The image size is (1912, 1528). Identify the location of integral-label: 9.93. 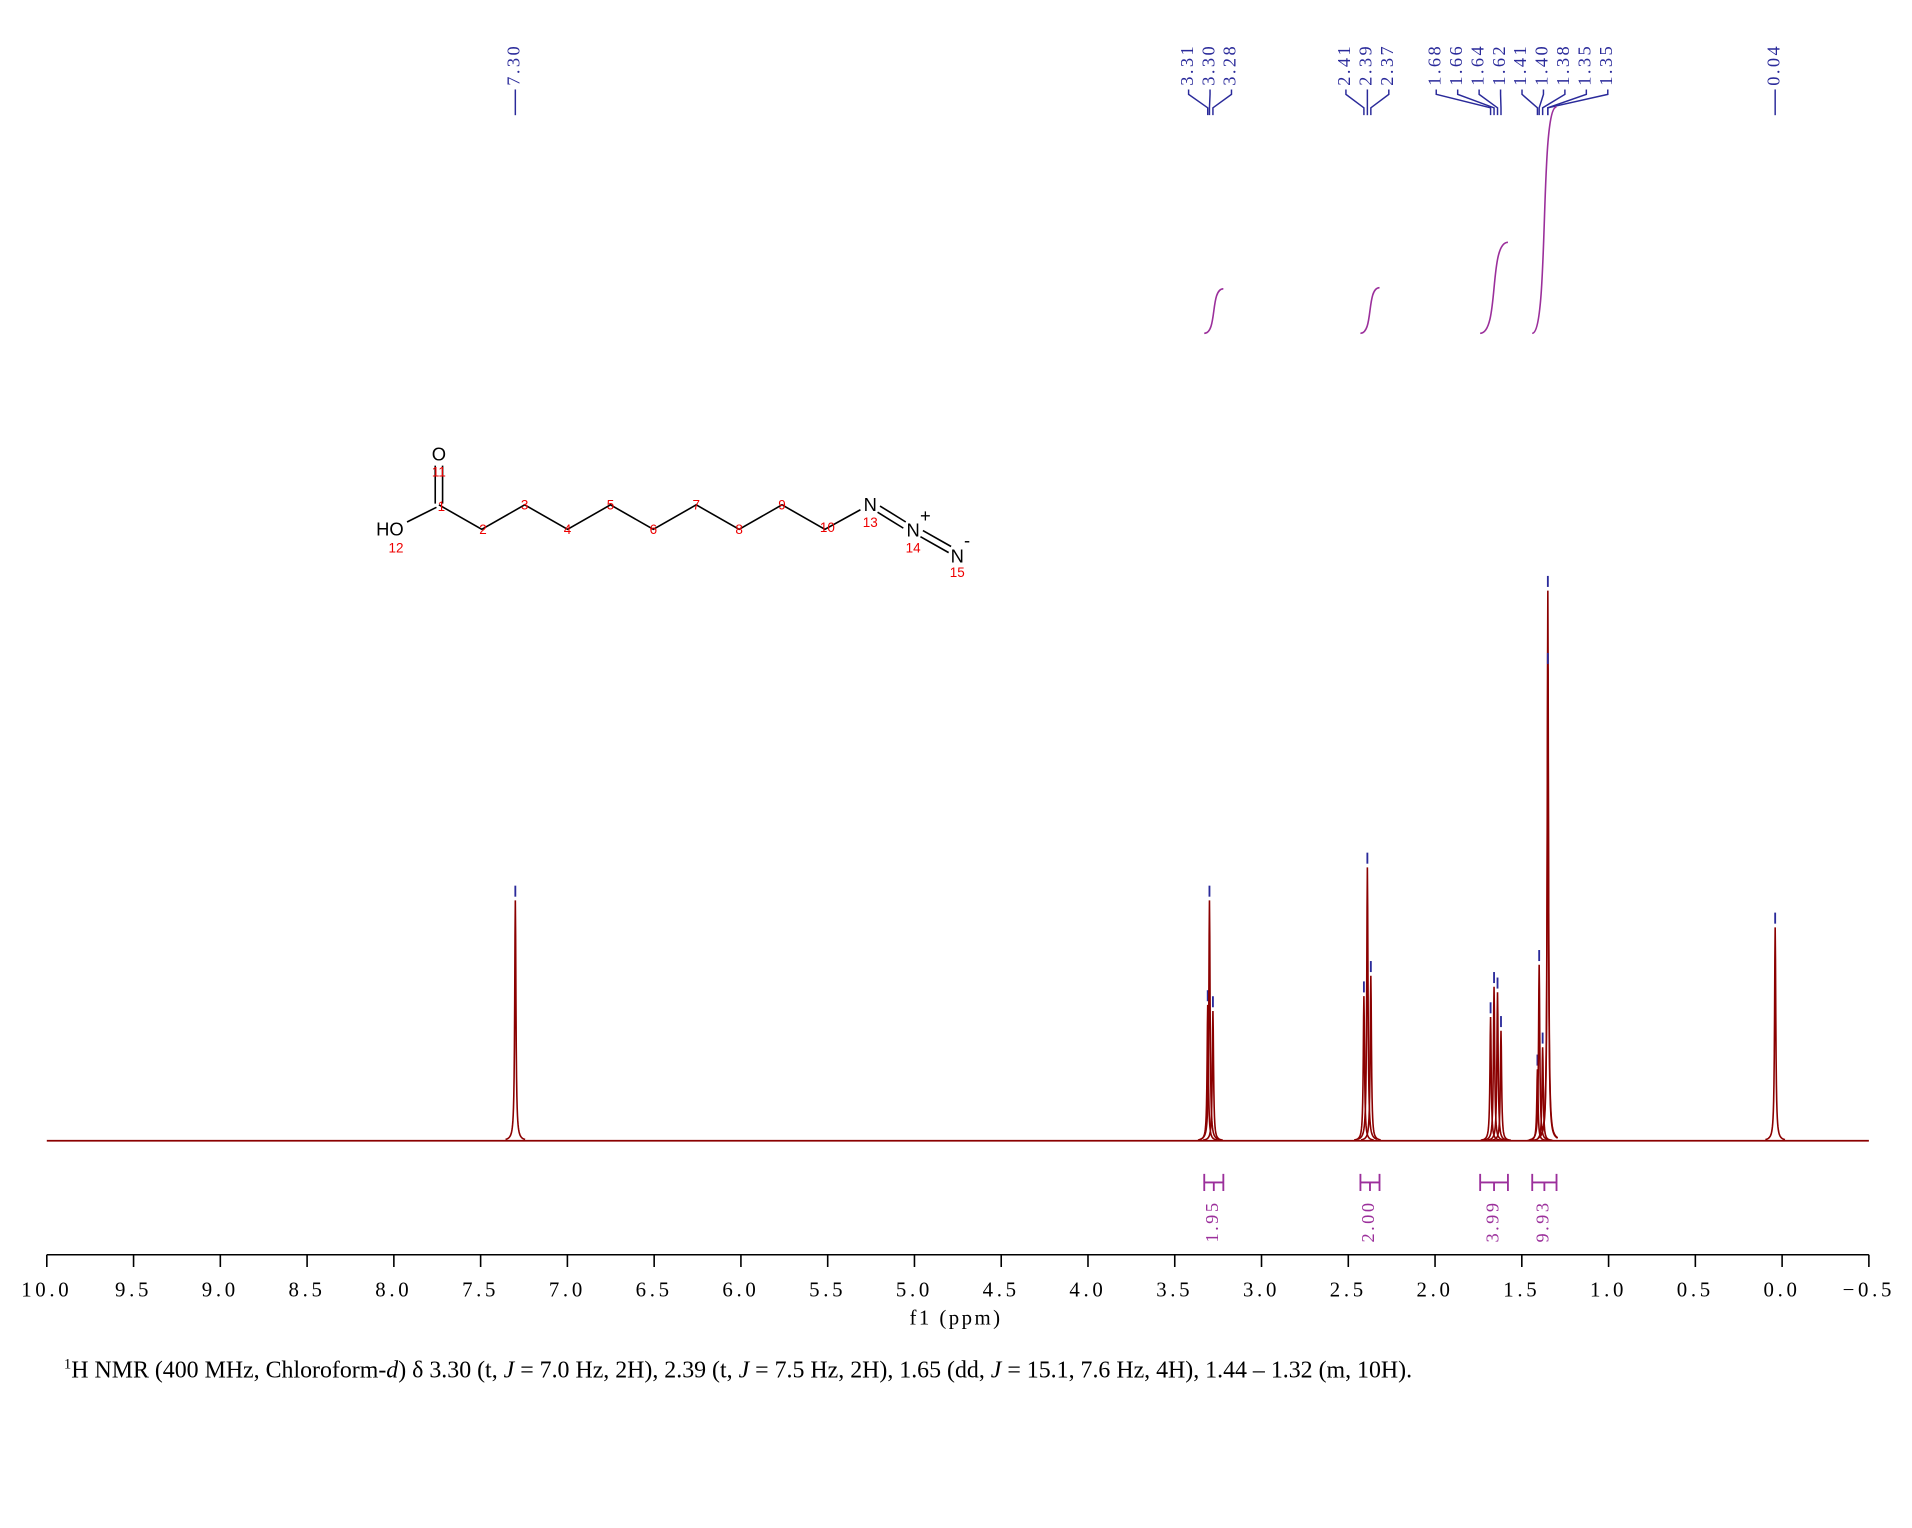
(1543, 1222).